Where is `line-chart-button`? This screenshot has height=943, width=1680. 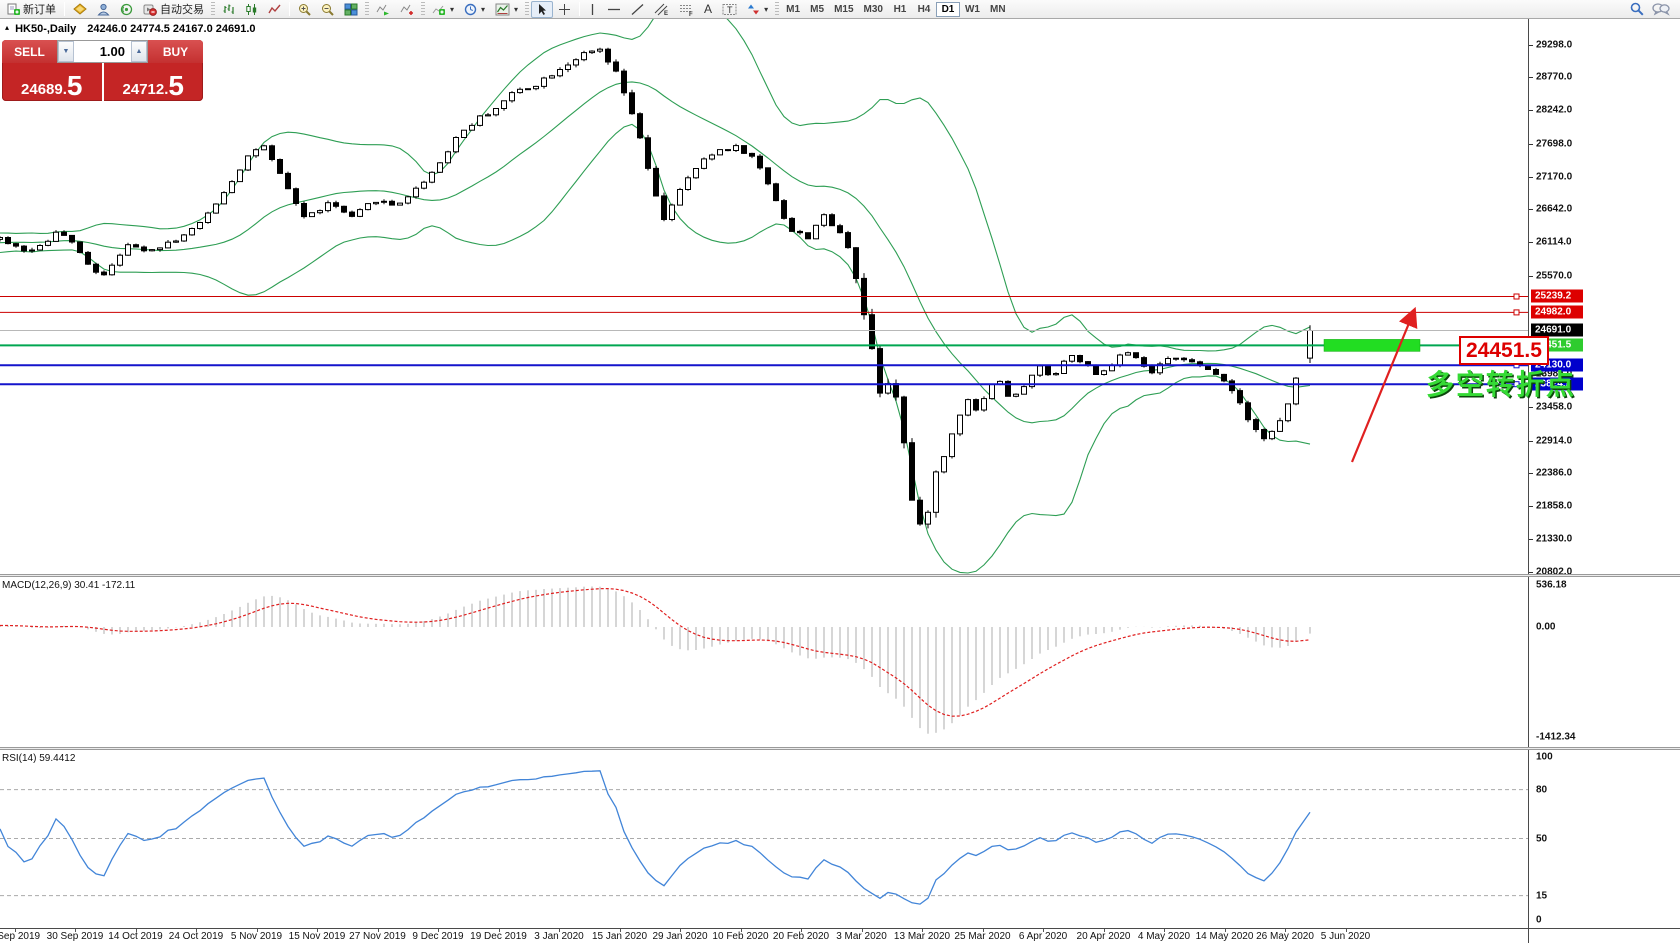 line-chart-button is located at coordinates (274, 9).